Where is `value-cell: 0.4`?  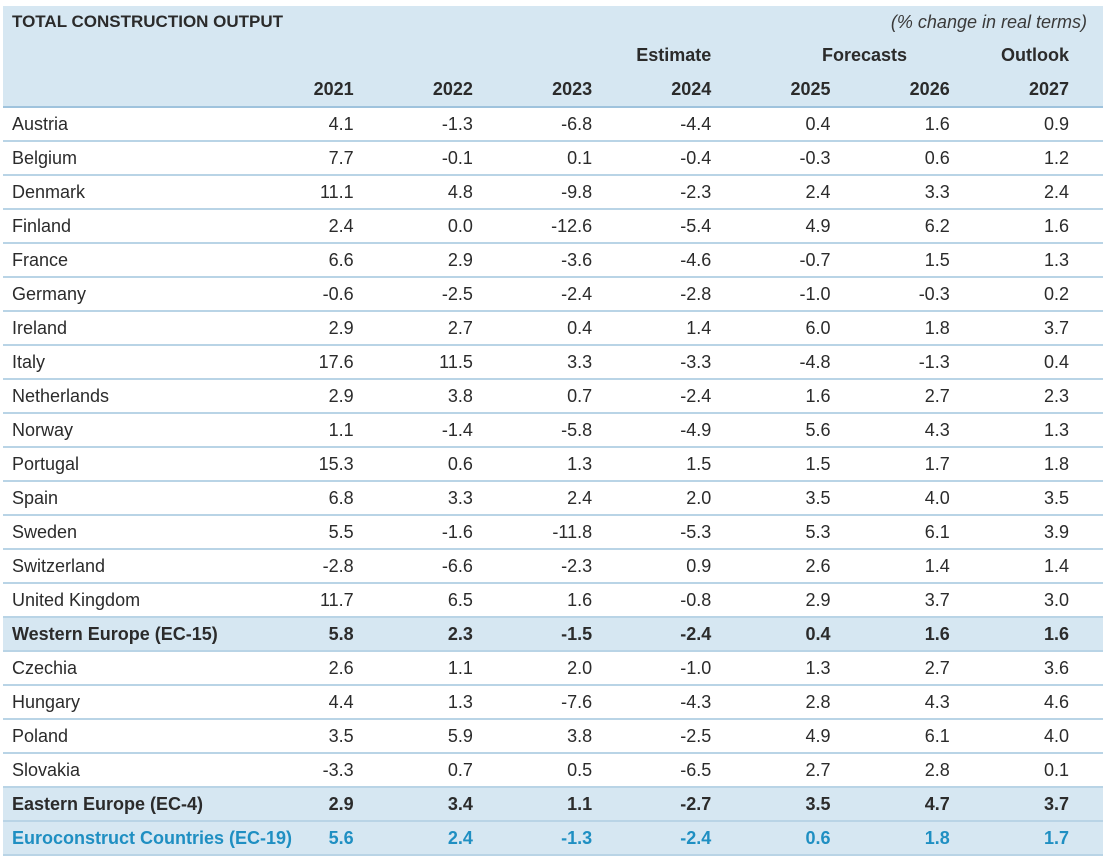
value-cell: 0.4 is located at coordinates (1043, 362).